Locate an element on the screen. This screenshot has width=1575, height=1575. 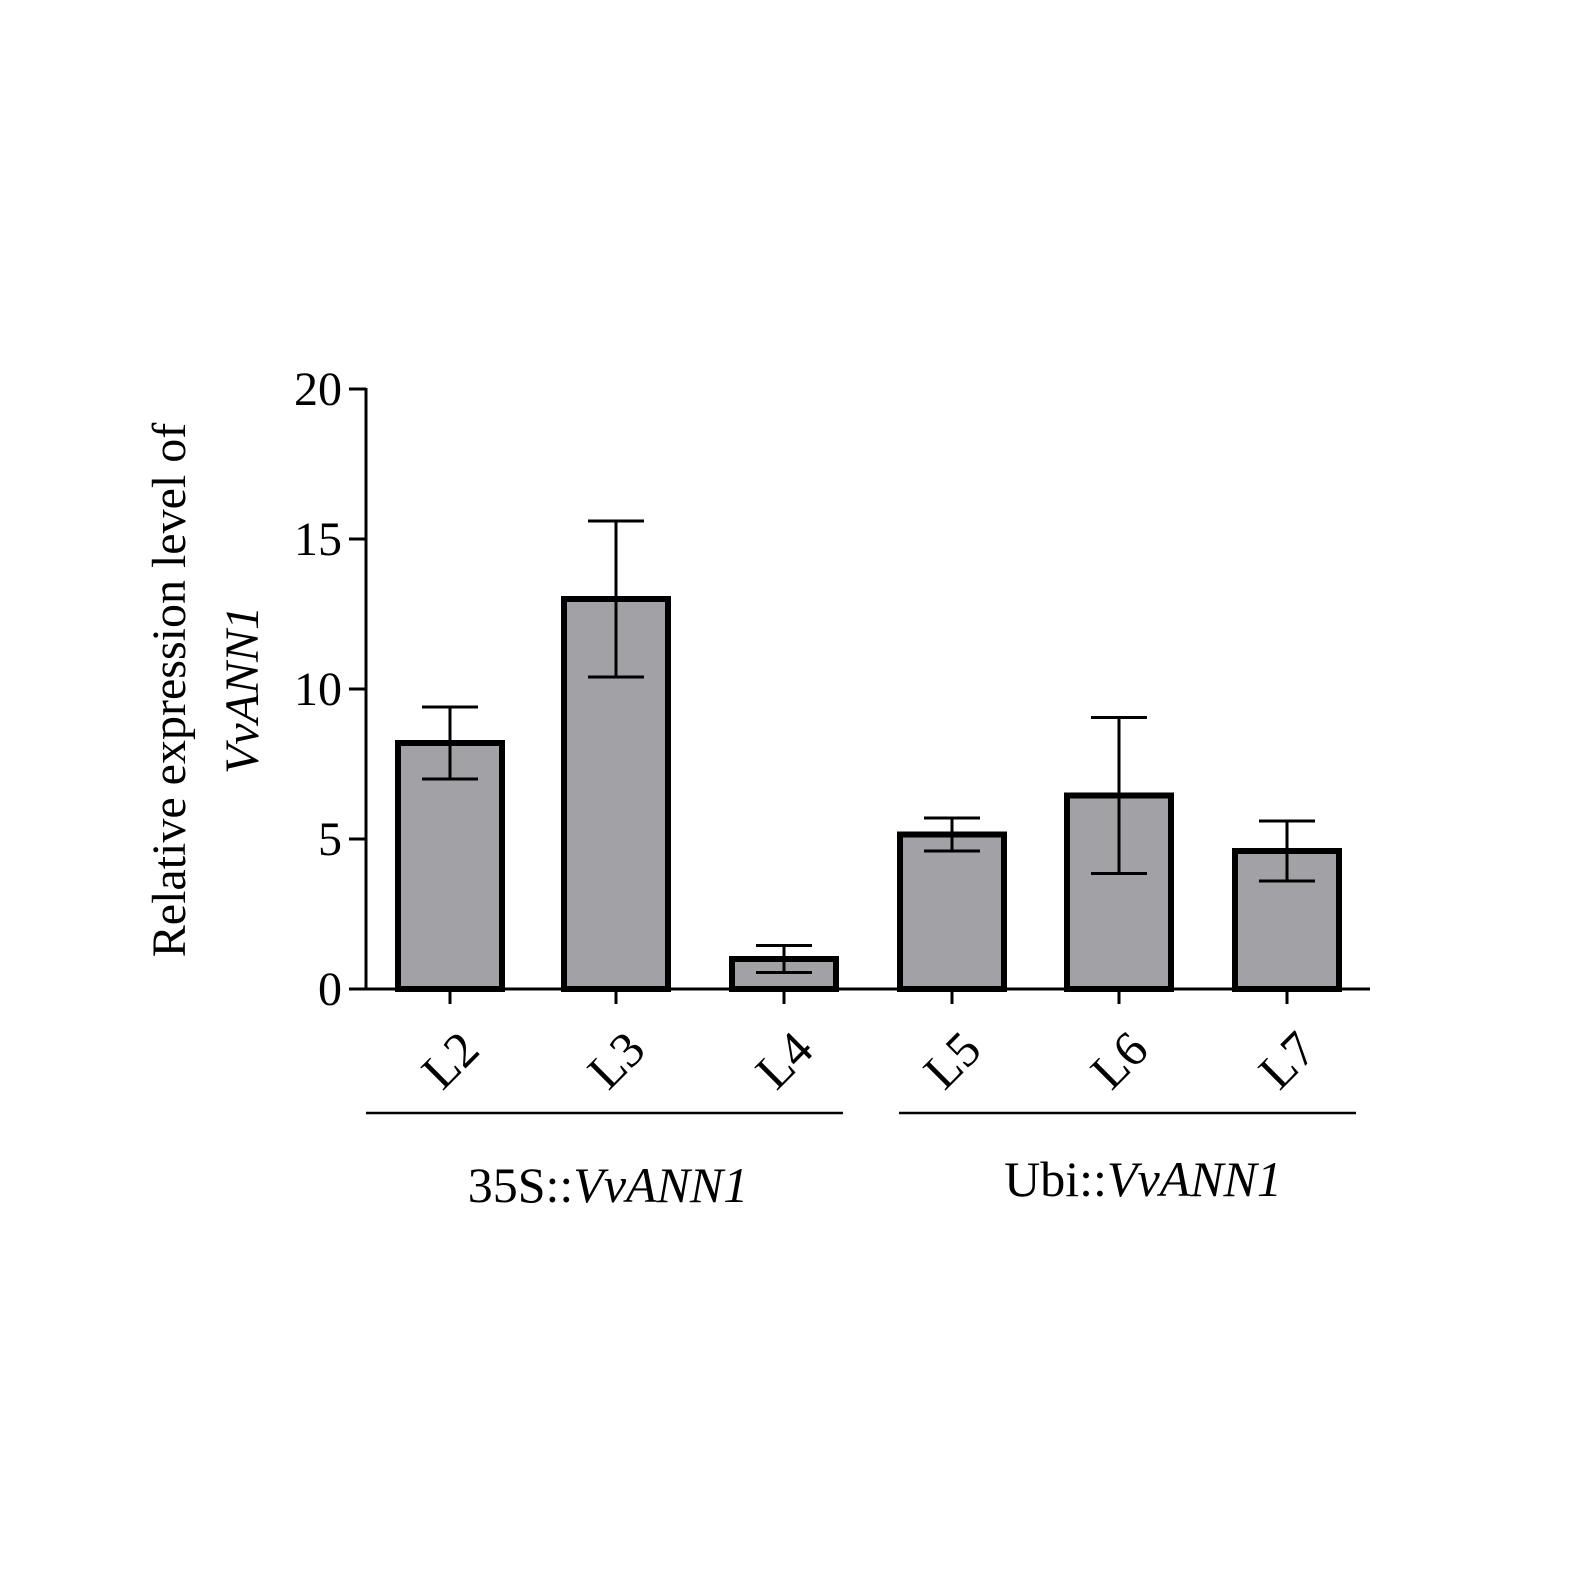
group-label-ubi-gene: VvANN1 is located at coordinates (1194, 1179).